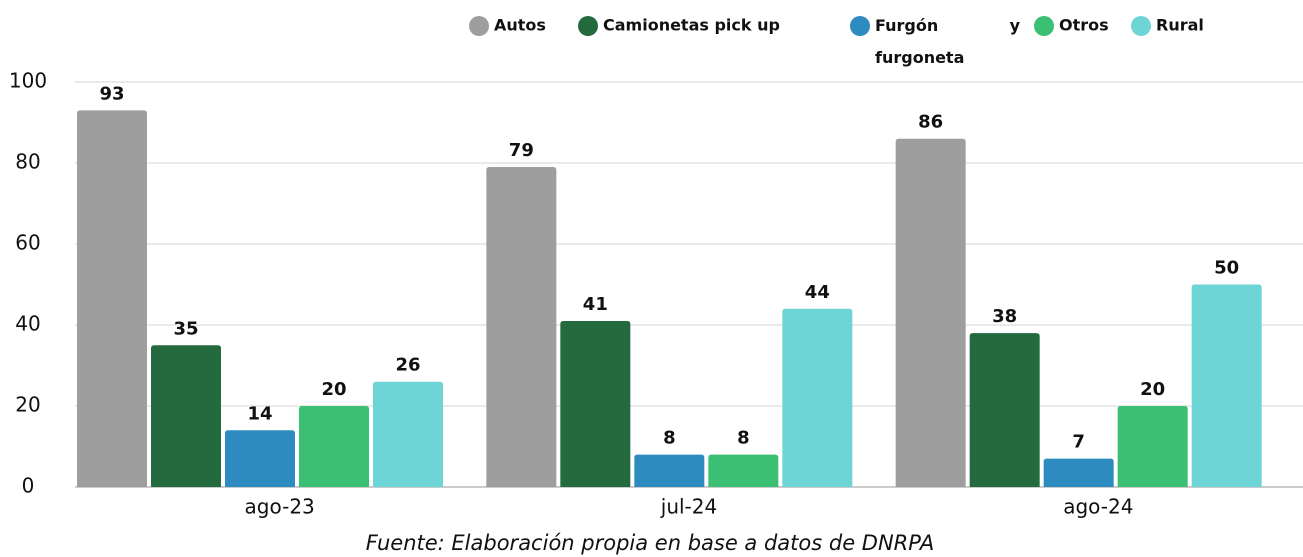  I want to click on value-label: 26, so click(407, 365).